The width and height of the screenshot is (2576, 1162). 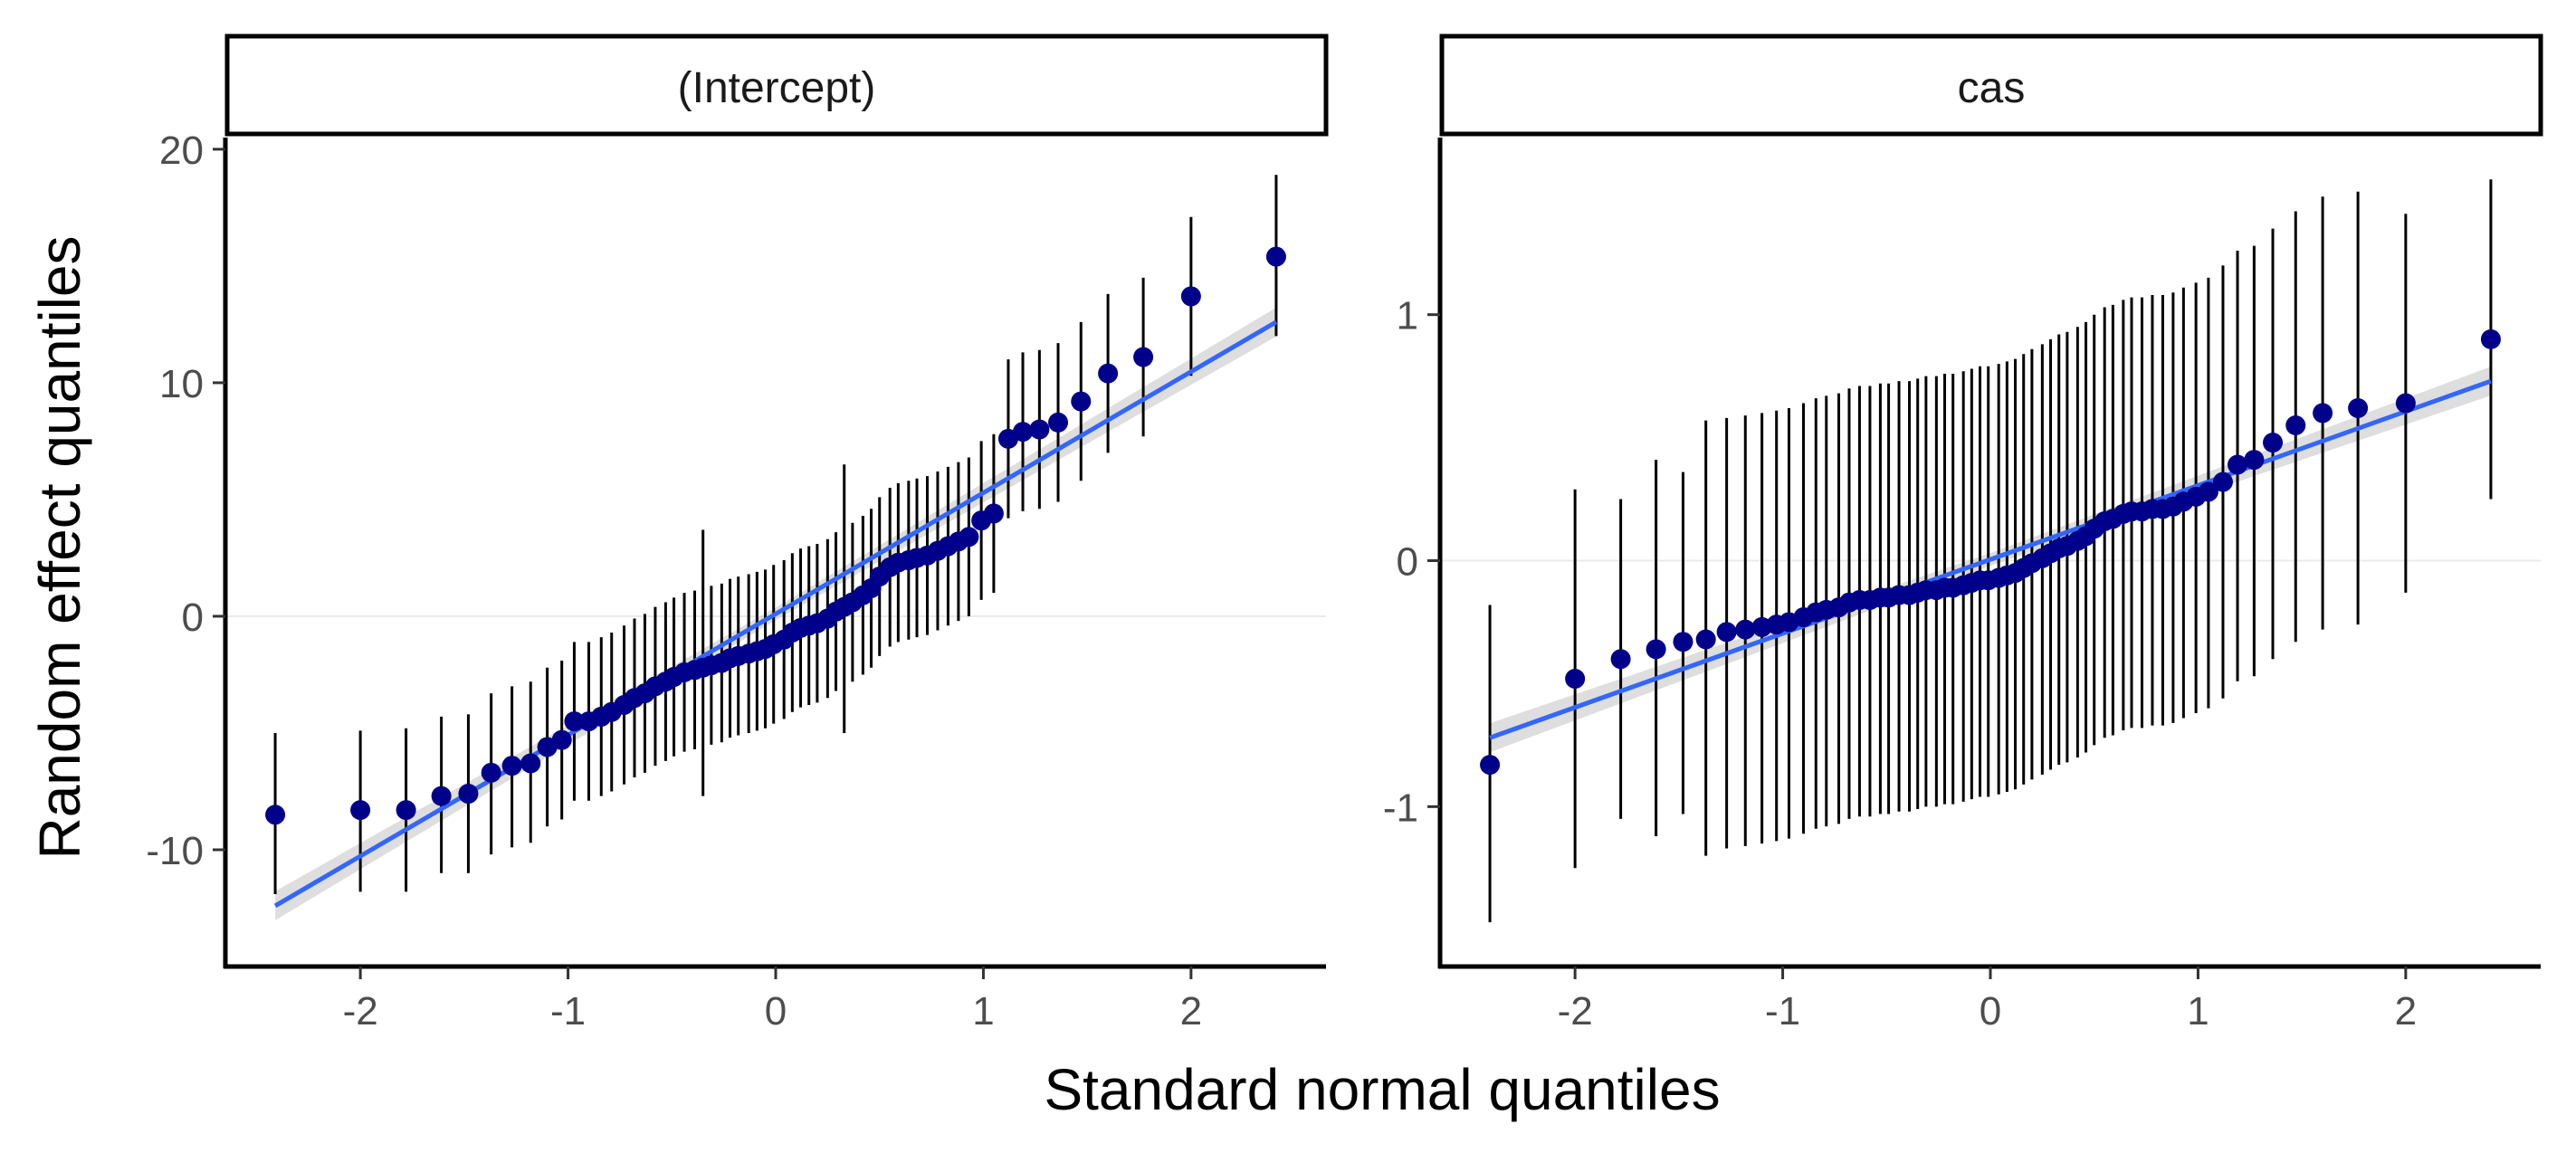 What do you see at coordinates (175, 851) in the screenshot?
I see `y-tick-label-intercept: -10` at bounding box center [175, 851].